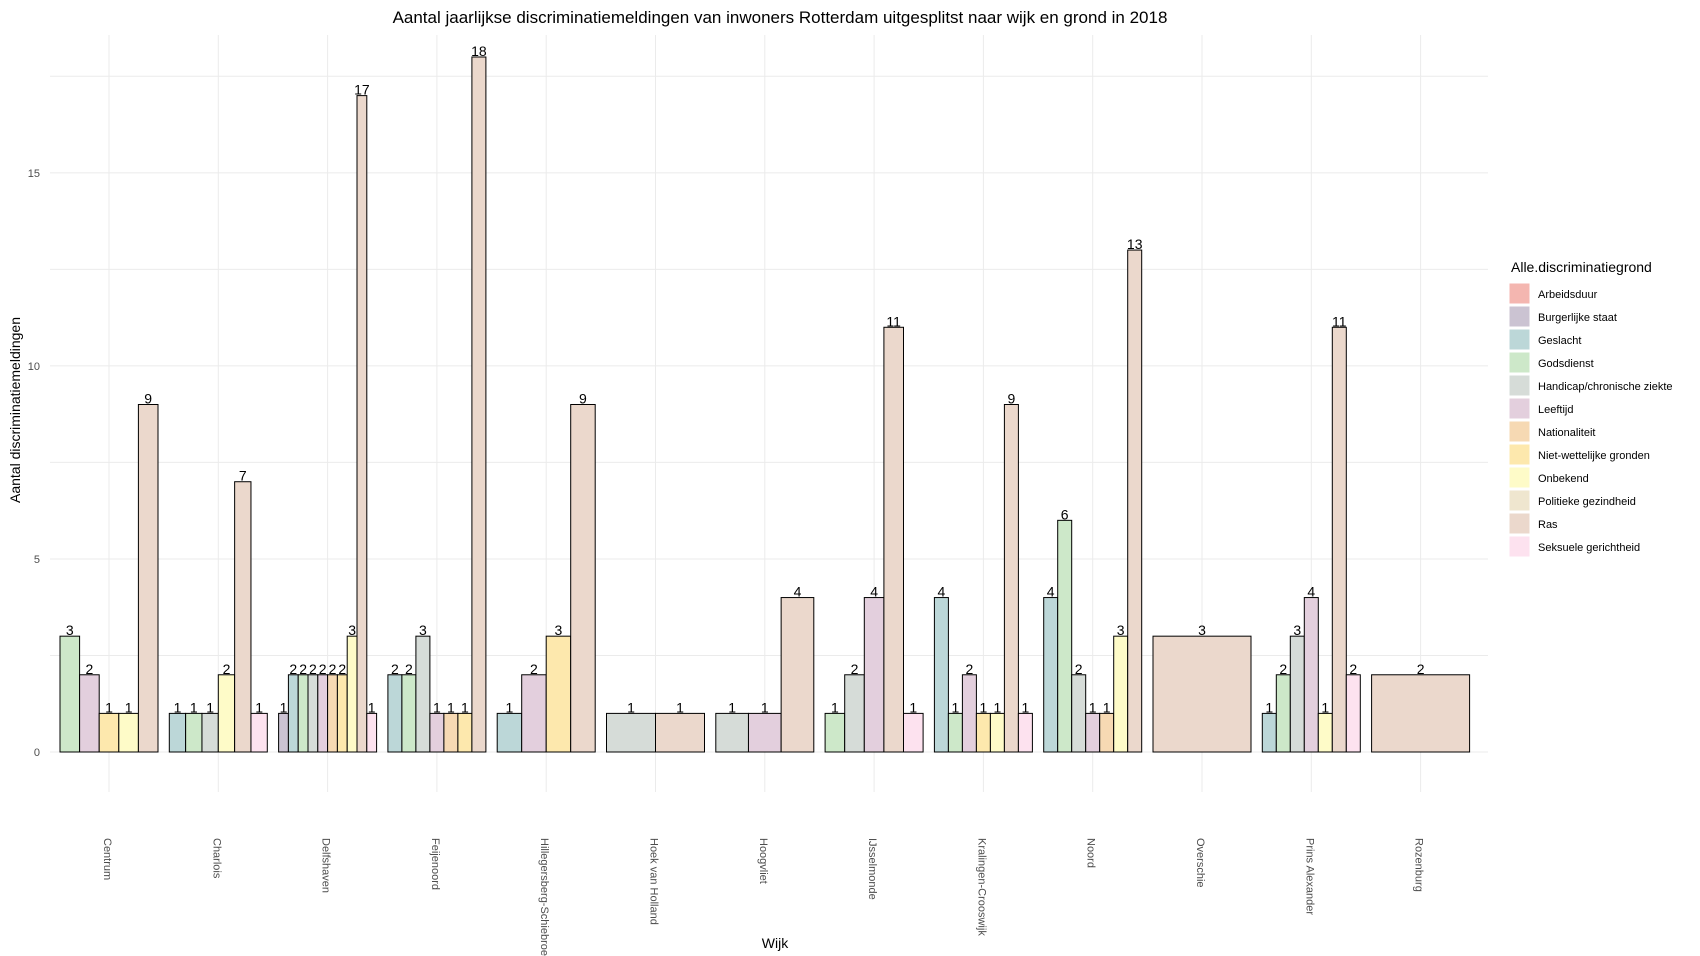 The image size is (1700, 956). Describe the element at coordinates (998, 707) in the screenshot. I see `data-label-kralingen-crooswijk-onbekend: 1` at that location.